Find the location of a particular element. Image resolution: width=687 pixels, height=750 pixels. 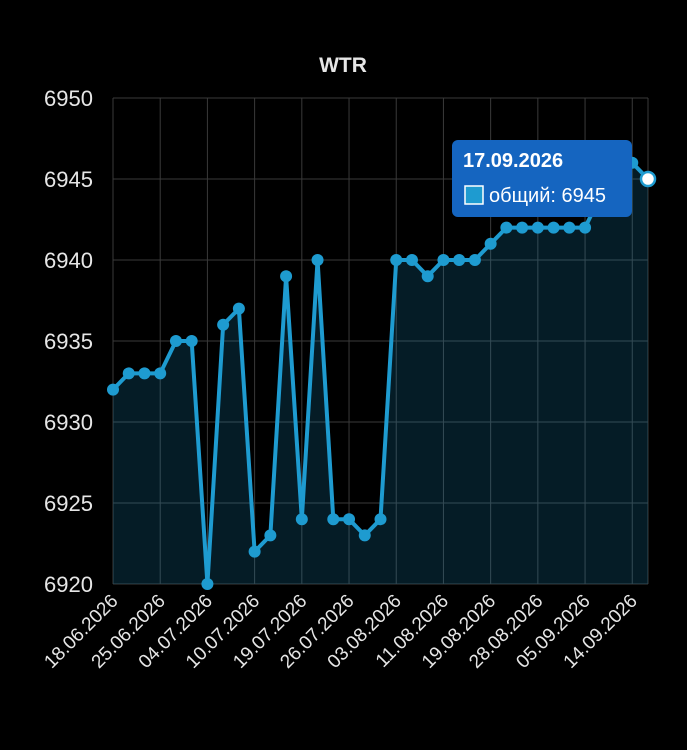

y-tick-label: 6925 is located at coordinates (68, 503).